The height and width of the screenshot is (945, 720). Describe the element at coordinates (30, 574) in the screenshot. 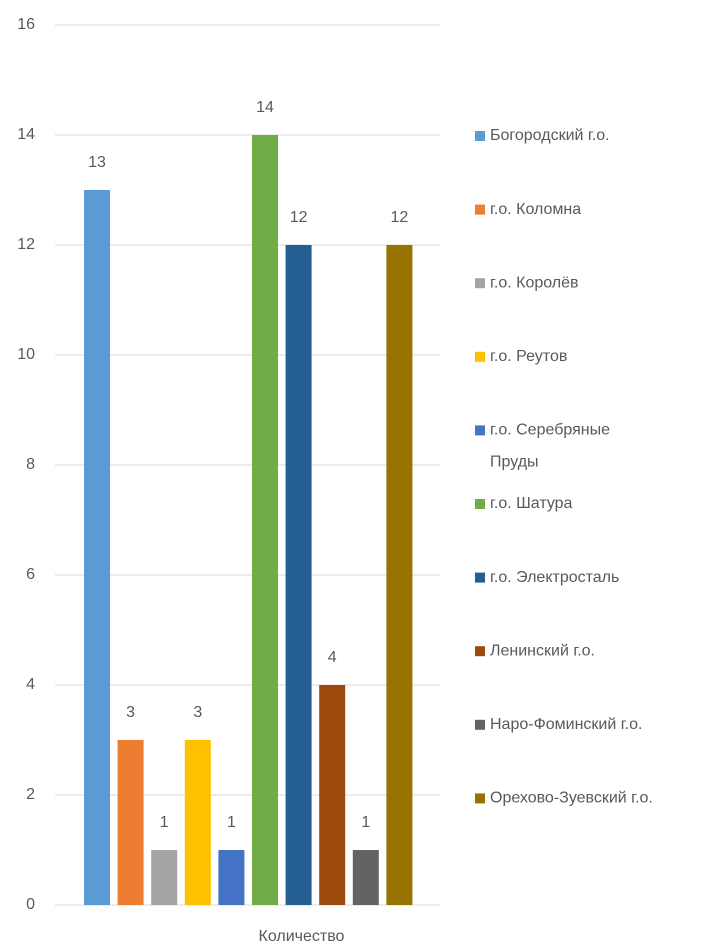

I see `y-tick-label: 6` at that location.